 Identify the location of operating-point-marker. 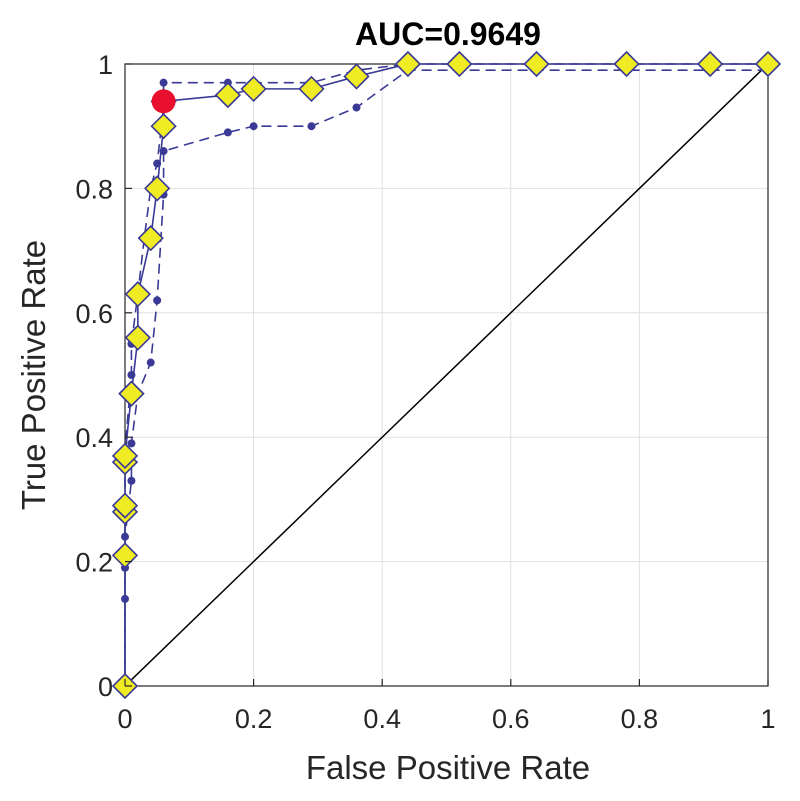
(163, 101).